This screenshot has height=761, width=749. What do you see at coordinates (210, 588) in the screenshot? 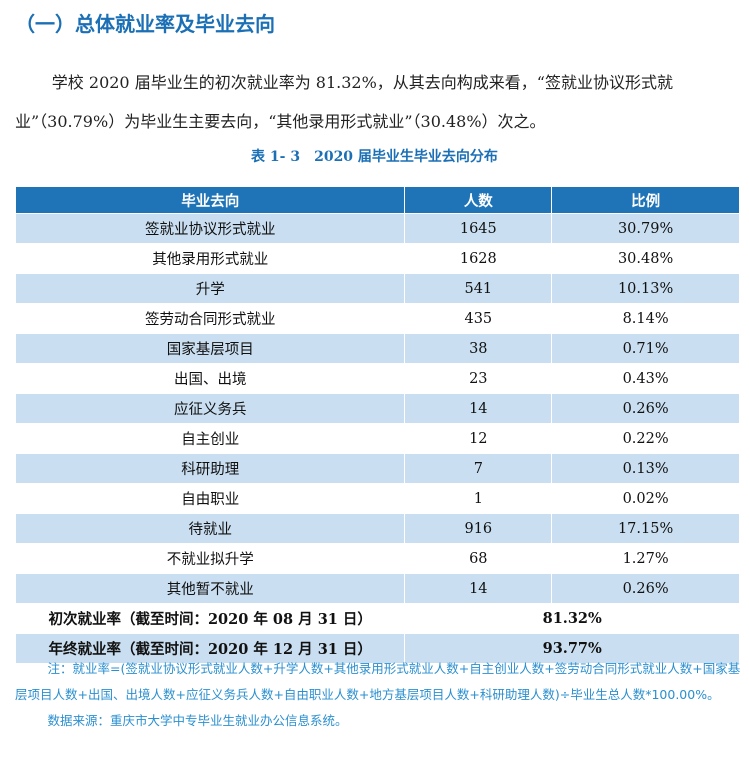
I see `cell: 其他暂不就业` at bounding box center [210, 588].